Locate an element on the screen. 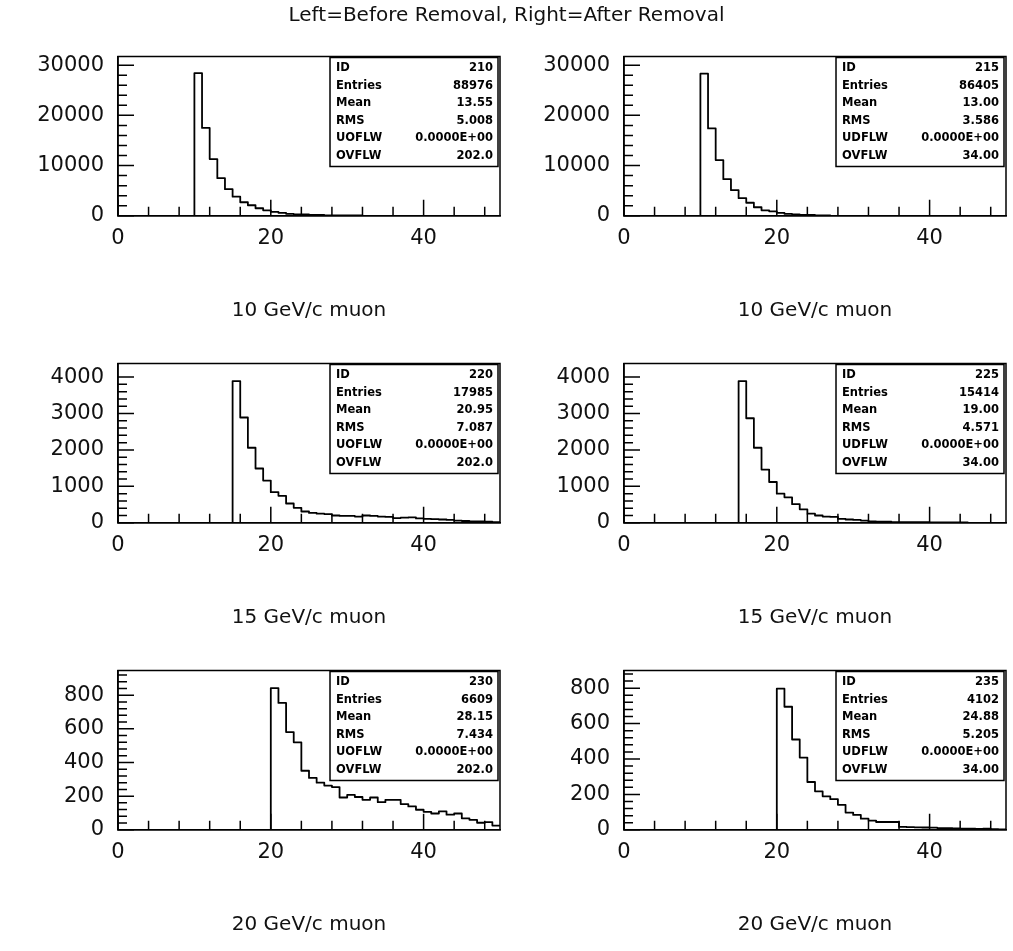 This screenshot has width=1013, height=951. annotation: 4102 is located at coordinates (982, 698).